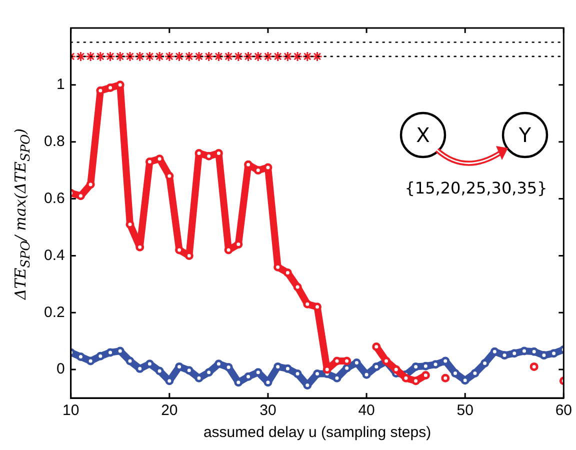 The image size is (576, 450). I want to click on y-tick-label: 0.2, so click(54, 312).